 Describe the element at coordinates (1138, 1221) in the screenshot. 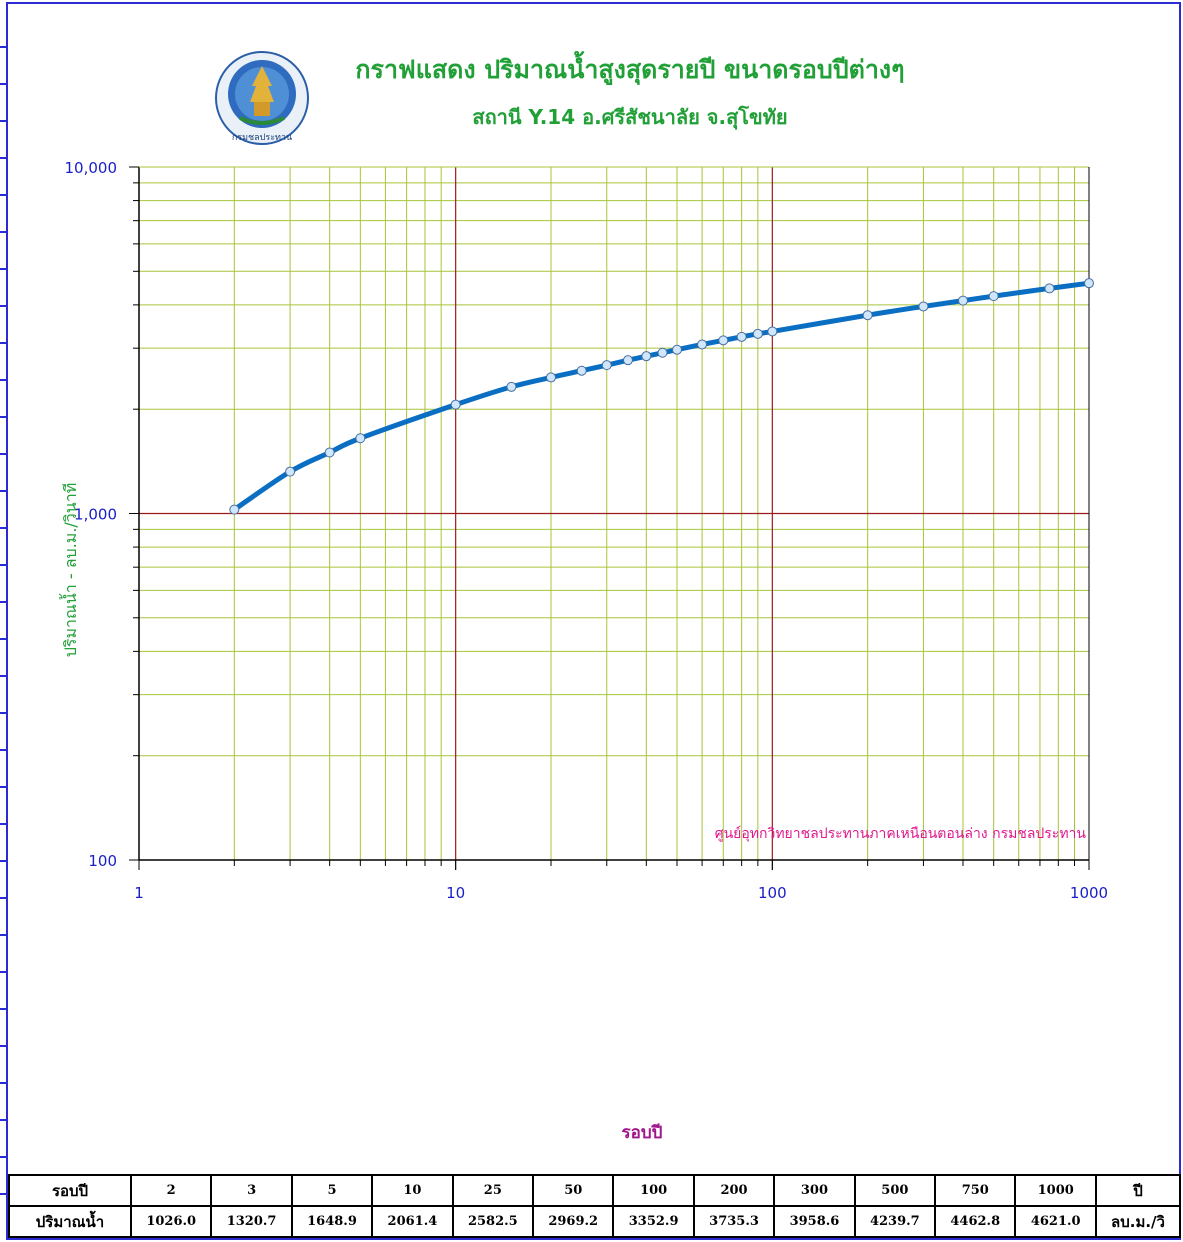

I see `row-unit: ลบ.ม./วิ` at that location.